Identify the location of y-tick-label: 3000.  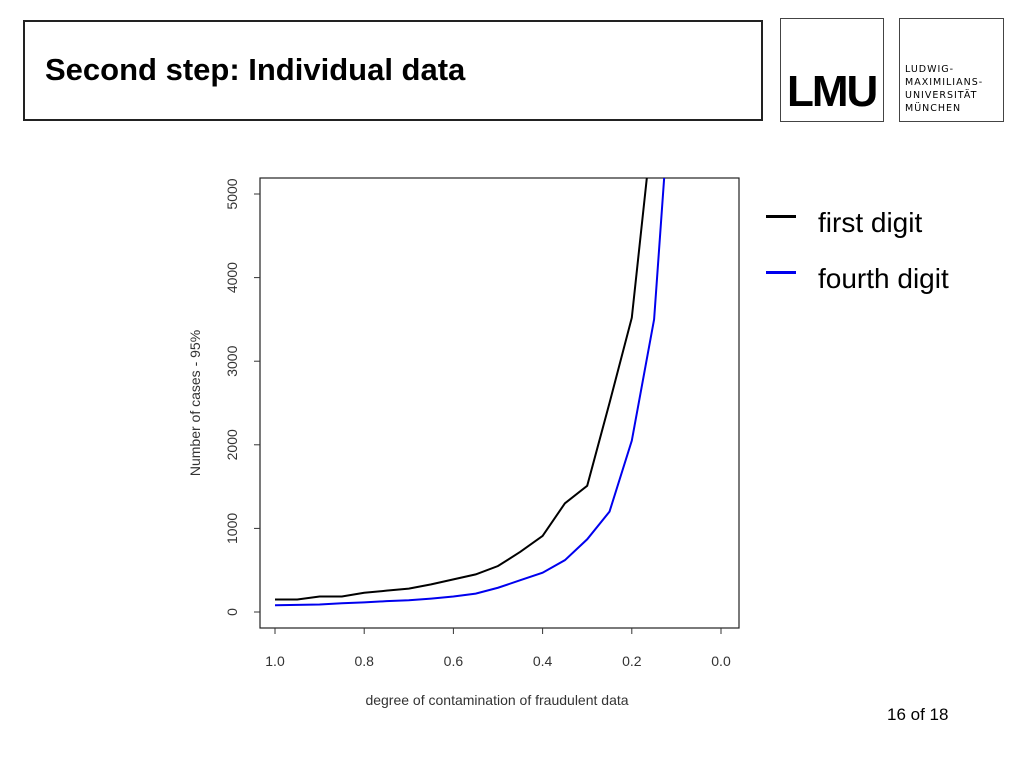
(232, 360).